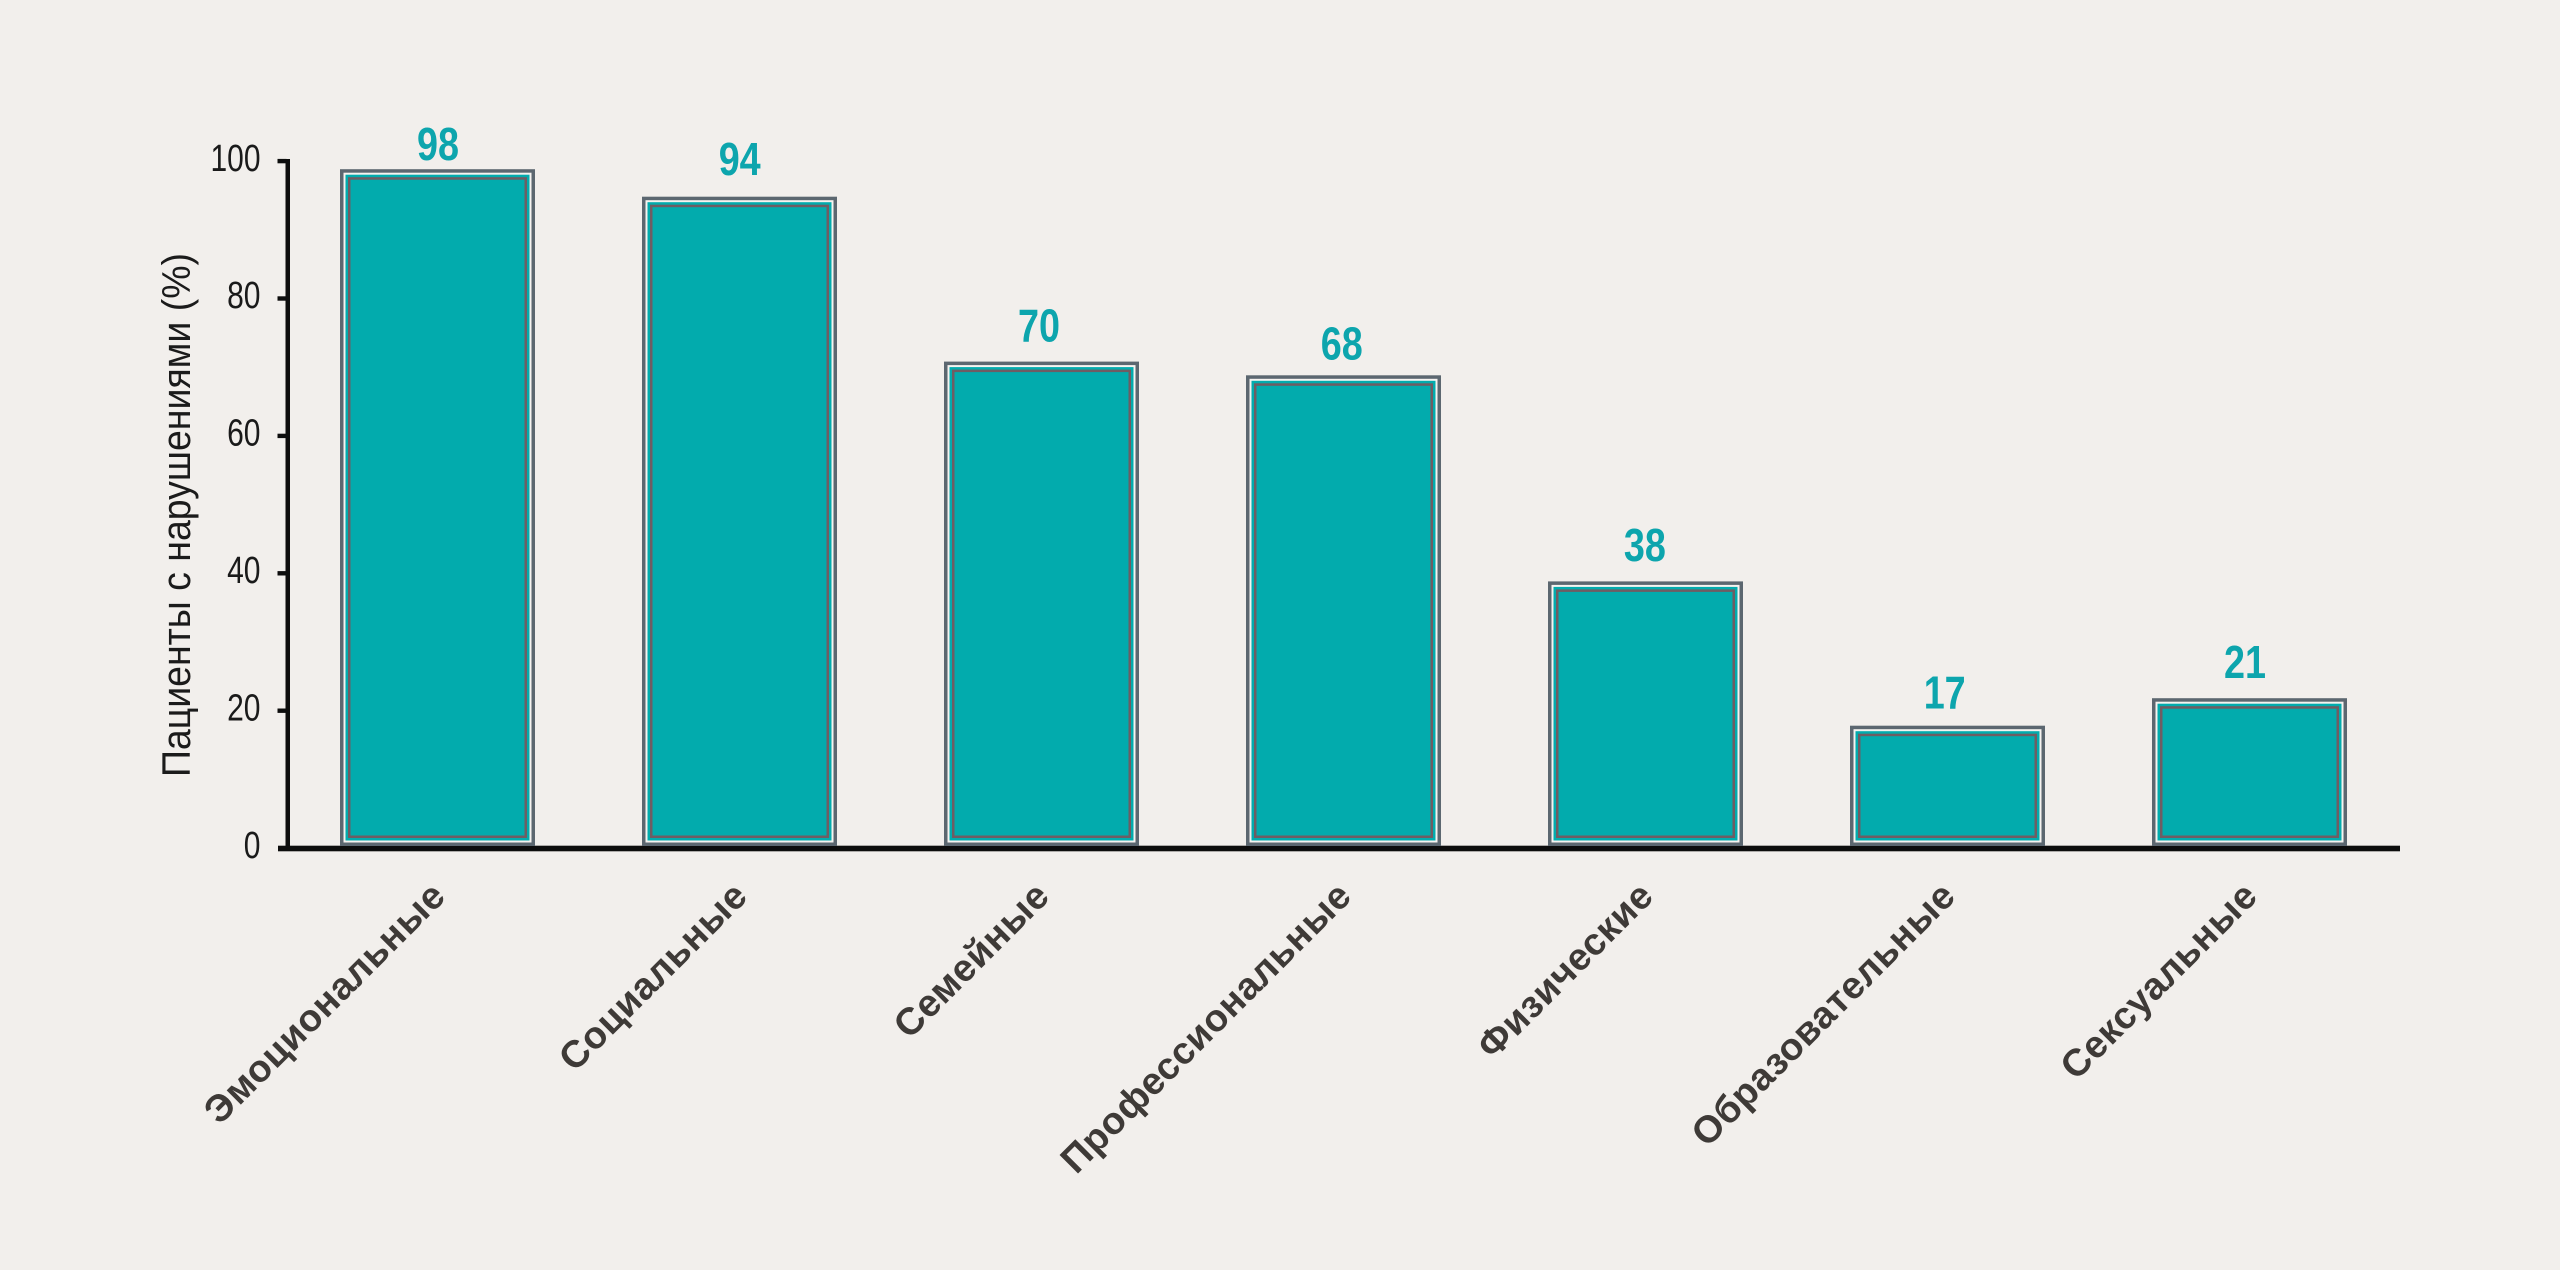 The height and width of the screenshot is (1270, 2560). Describe the element at coordinates (243, 296) in the screenshot. I see `svg-text: 80` at that location.